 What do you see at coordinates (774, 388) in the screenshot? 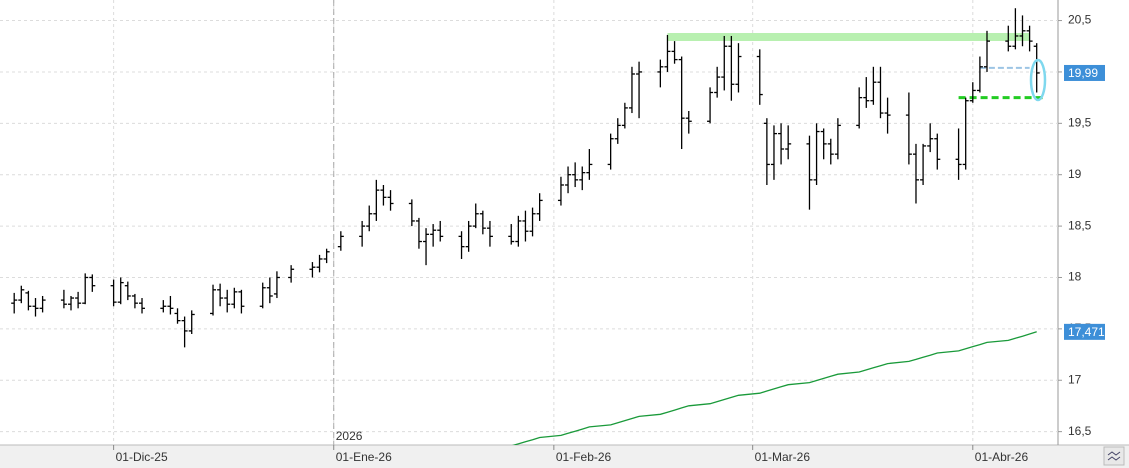
I see `line-series` at bounding box center [774, 388].